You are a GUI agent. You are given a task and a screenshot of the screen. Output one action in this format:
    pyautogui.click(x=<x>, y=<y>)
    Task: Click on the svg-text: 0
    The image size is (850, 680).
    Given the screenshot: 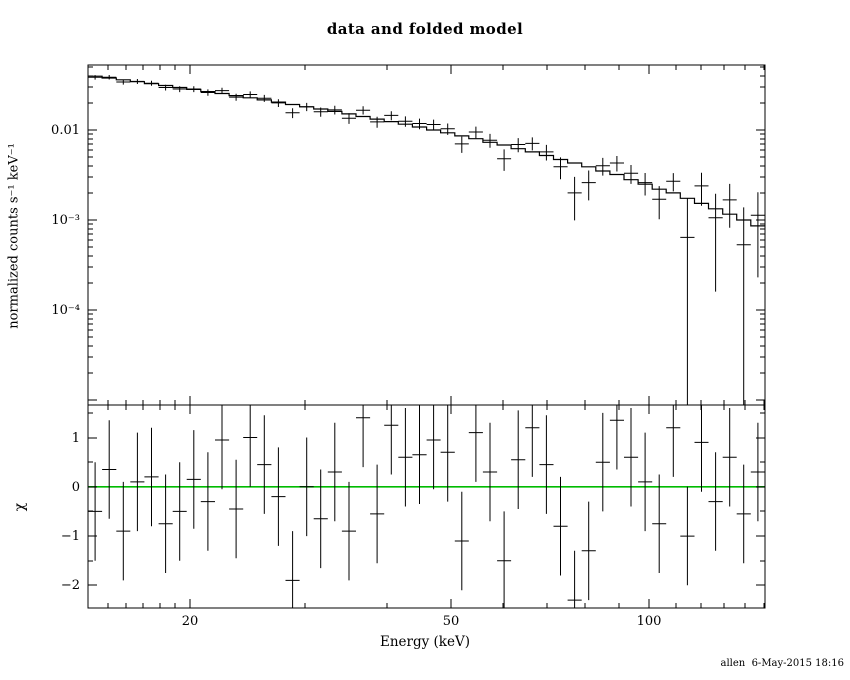 What is the action you would take?
    pyautogui.click(x=76, y=487)
    